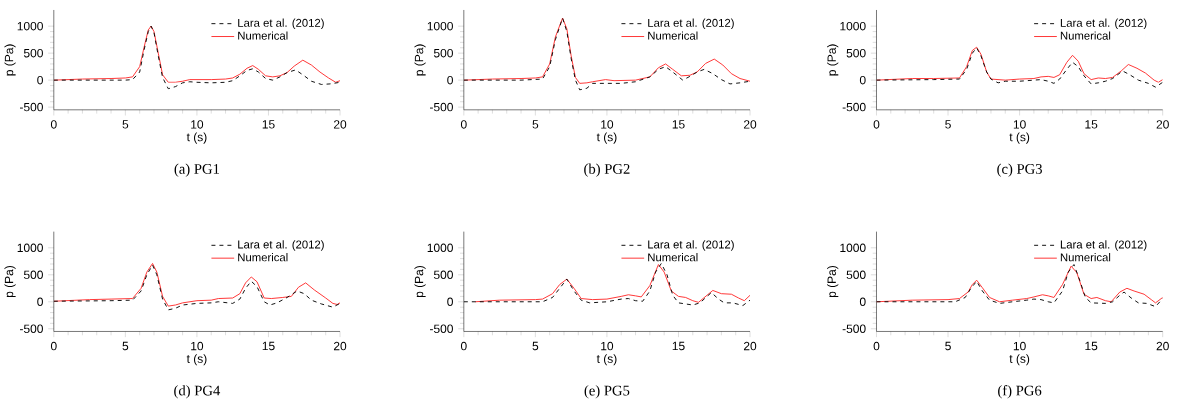 Image resolution: width=1178 pixels, height=413 pixels. I want to click on text: (e) PG5, so click(607, 392).